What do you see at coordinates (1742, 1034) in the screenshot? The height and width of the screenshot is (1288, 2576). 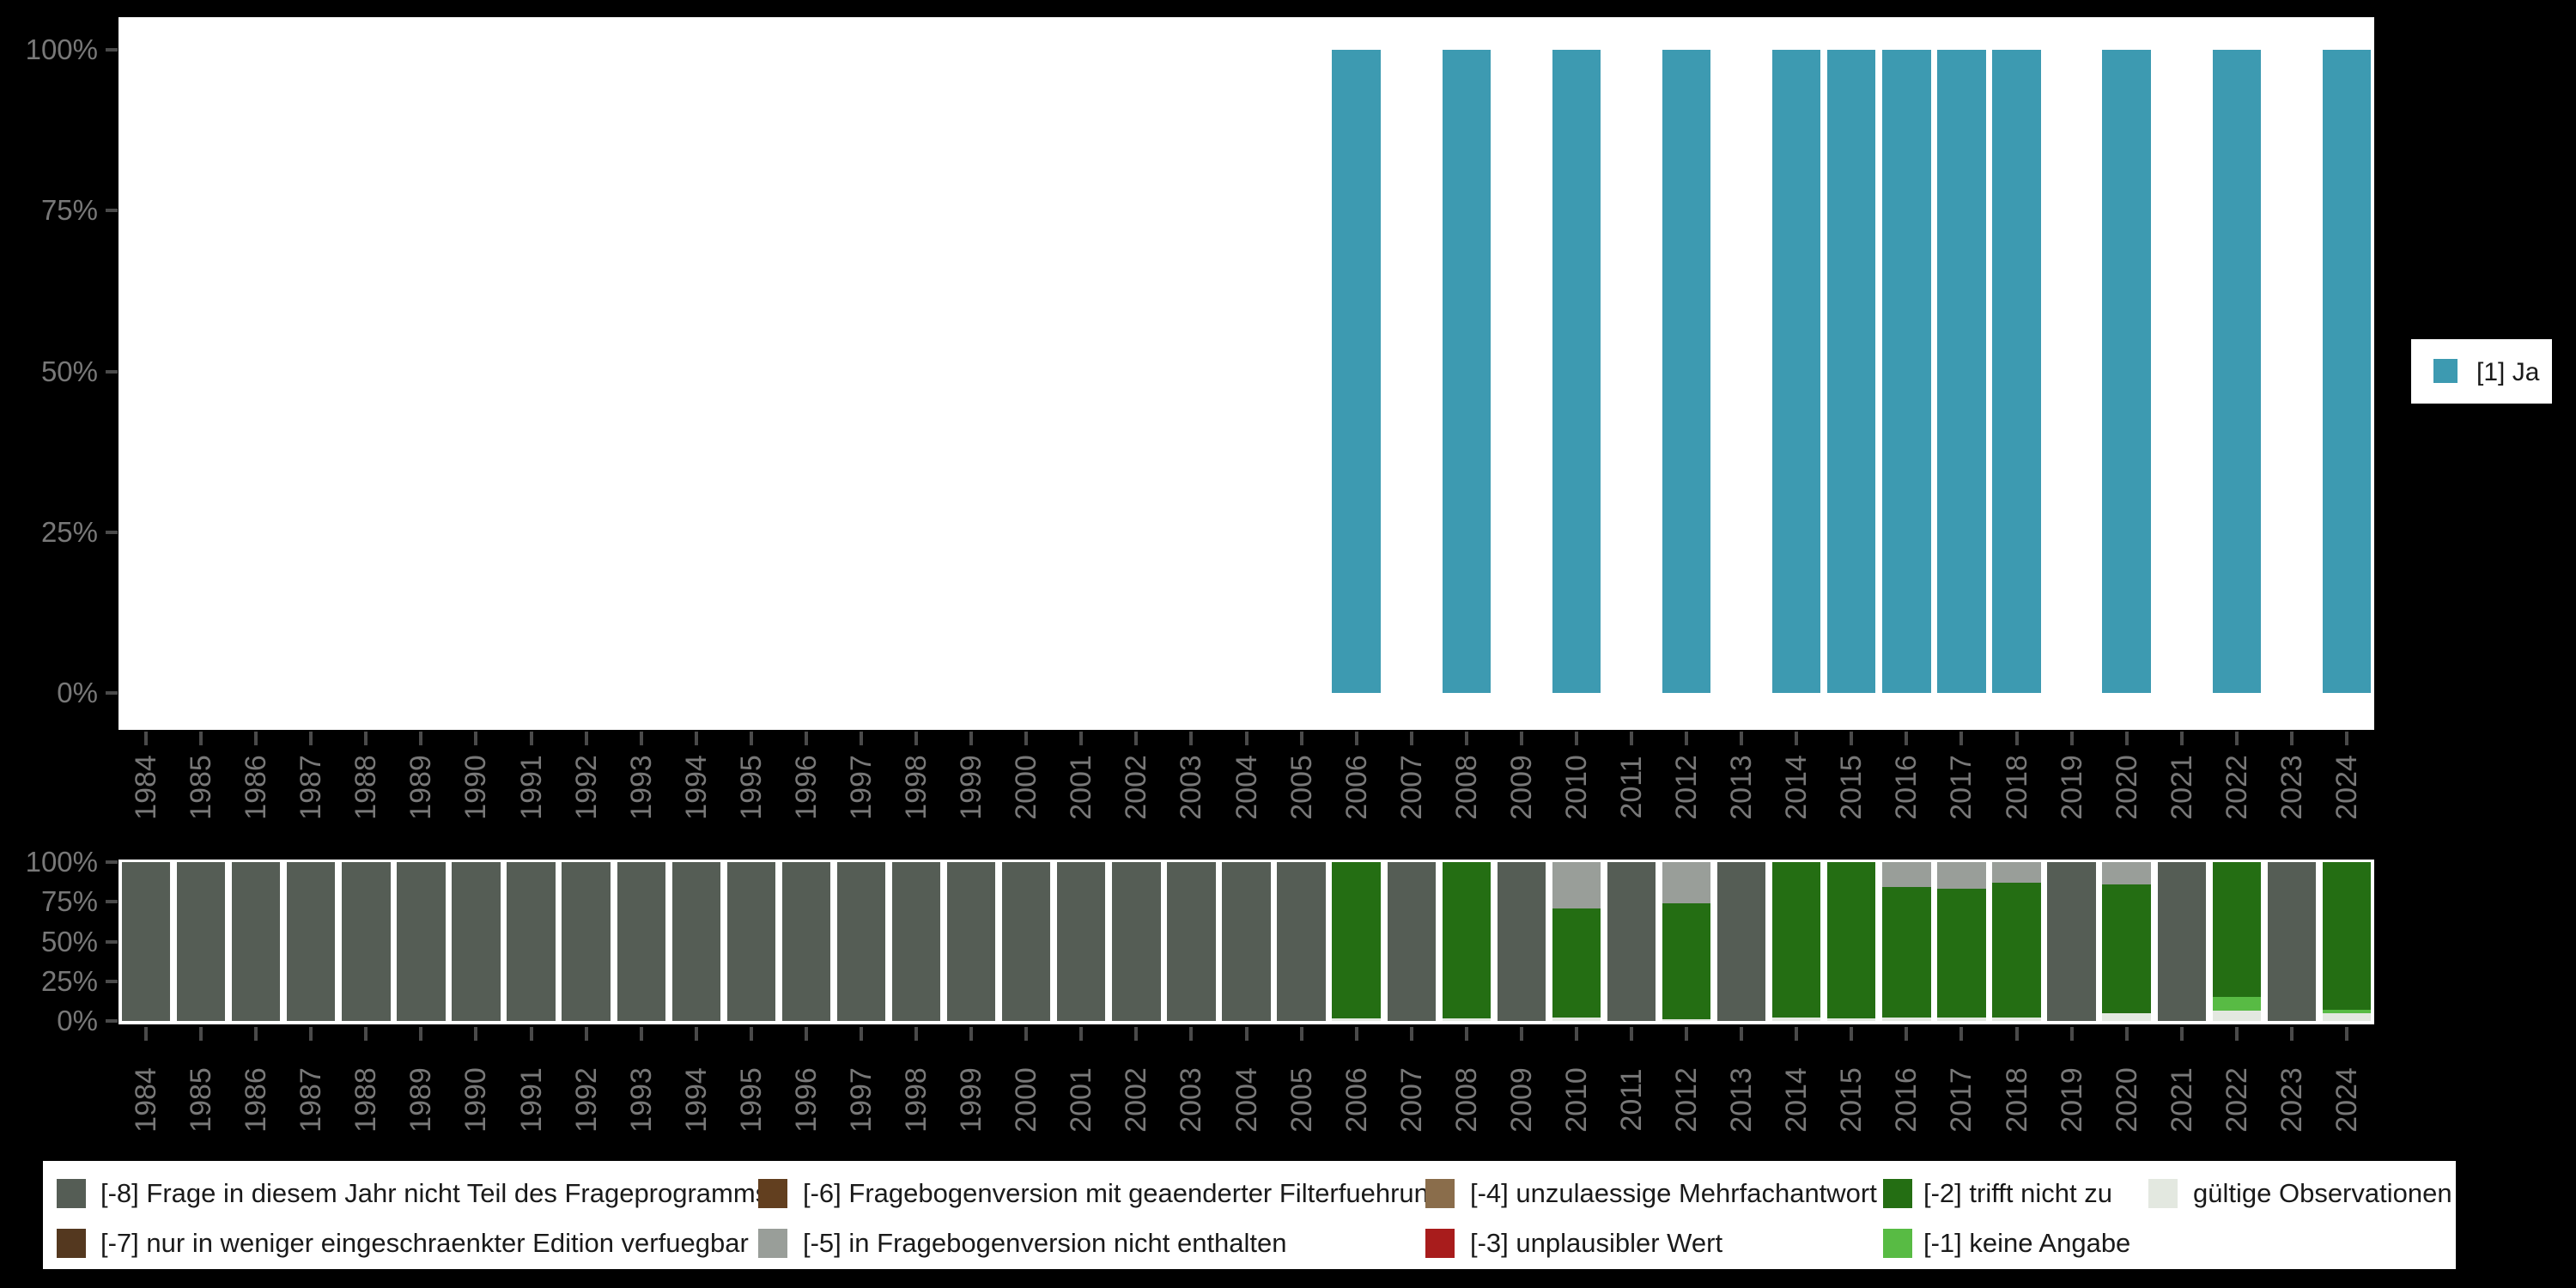 I see `bottom-x-tick-2013` at bounding box center [1742, 1034].